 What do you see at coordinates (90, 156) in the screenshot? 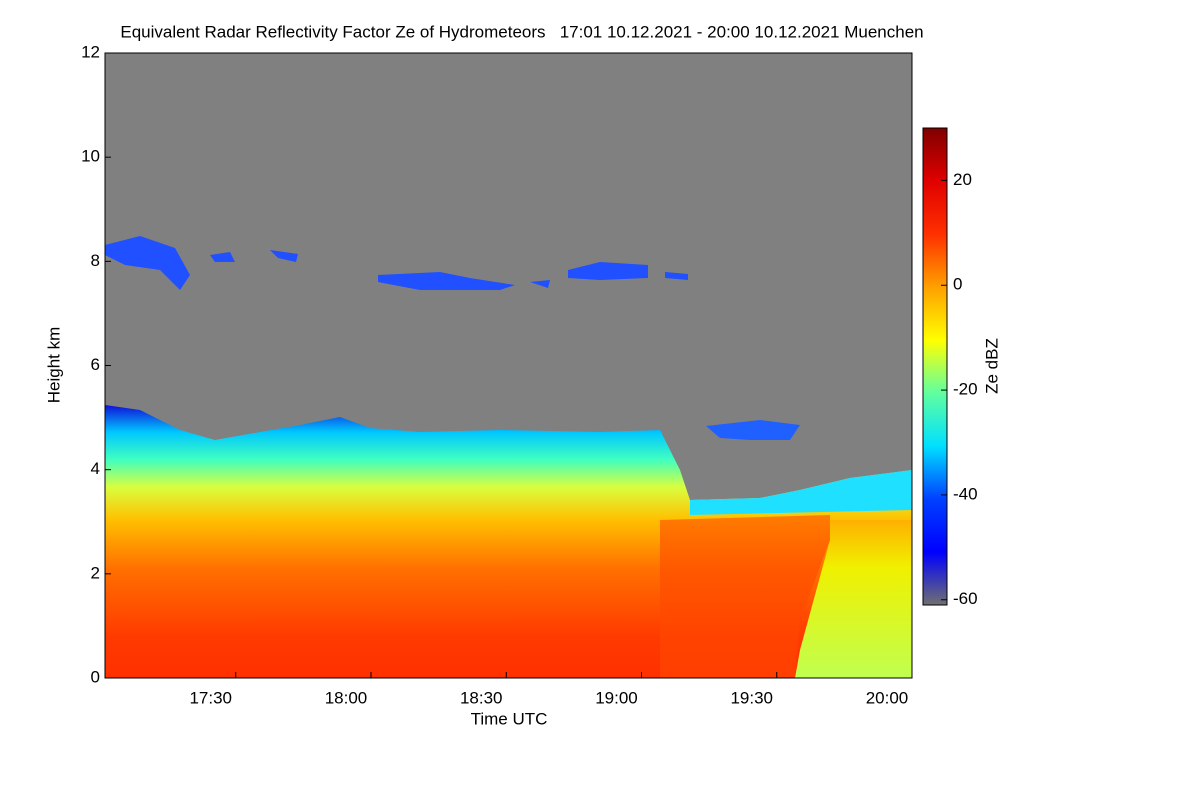
I see `y-tick-label: 10` at bounding box center [90, 156].